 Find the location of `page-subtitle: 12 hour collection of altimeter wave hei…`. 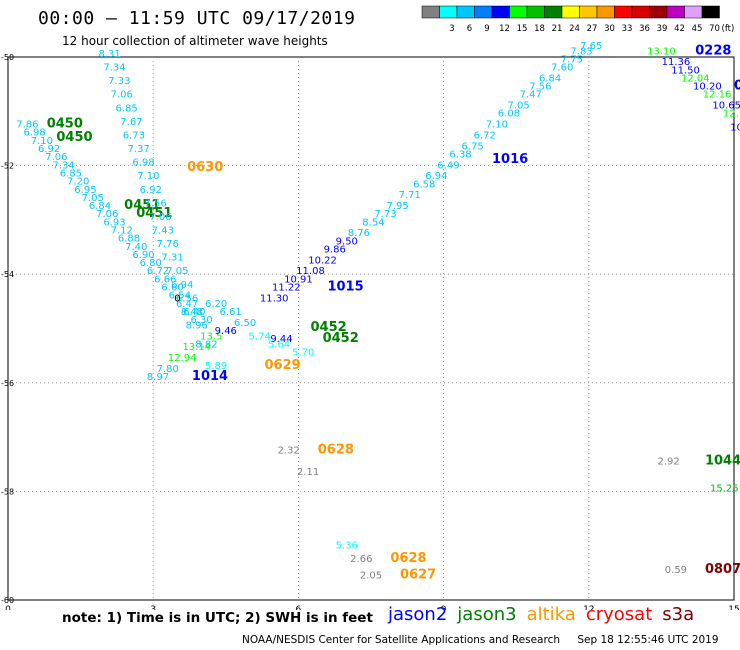

page-subtitle: 12 hour collection of altimeter wave hei… is located at coordinates (195, 41).